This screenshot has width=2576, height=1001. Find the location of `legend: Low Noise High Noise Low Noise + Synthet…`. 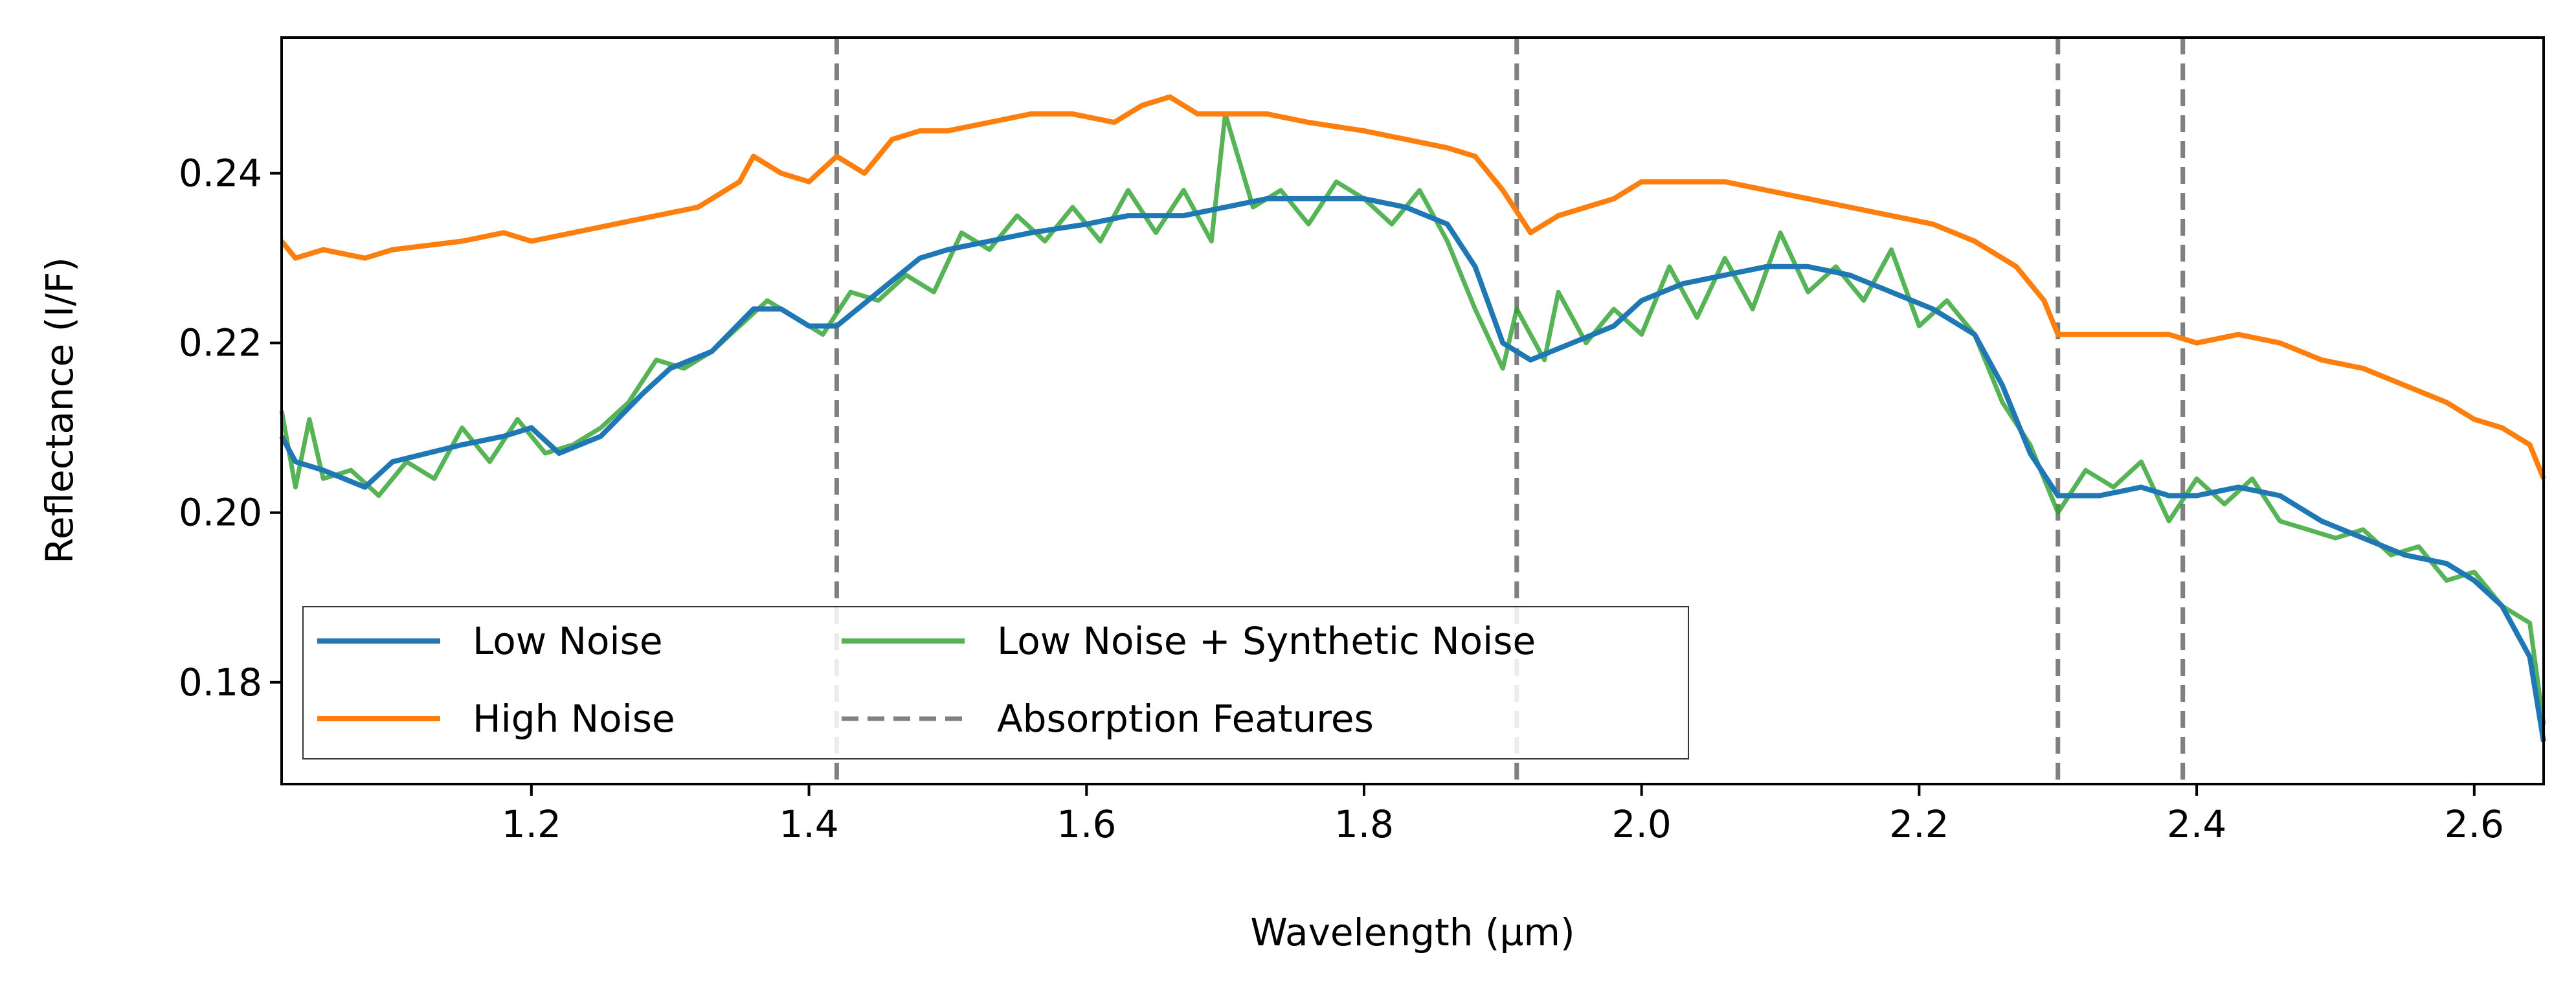

legend: Low Noise High Noise Low Noise + Synthet… is located at coordinates (996, 683).